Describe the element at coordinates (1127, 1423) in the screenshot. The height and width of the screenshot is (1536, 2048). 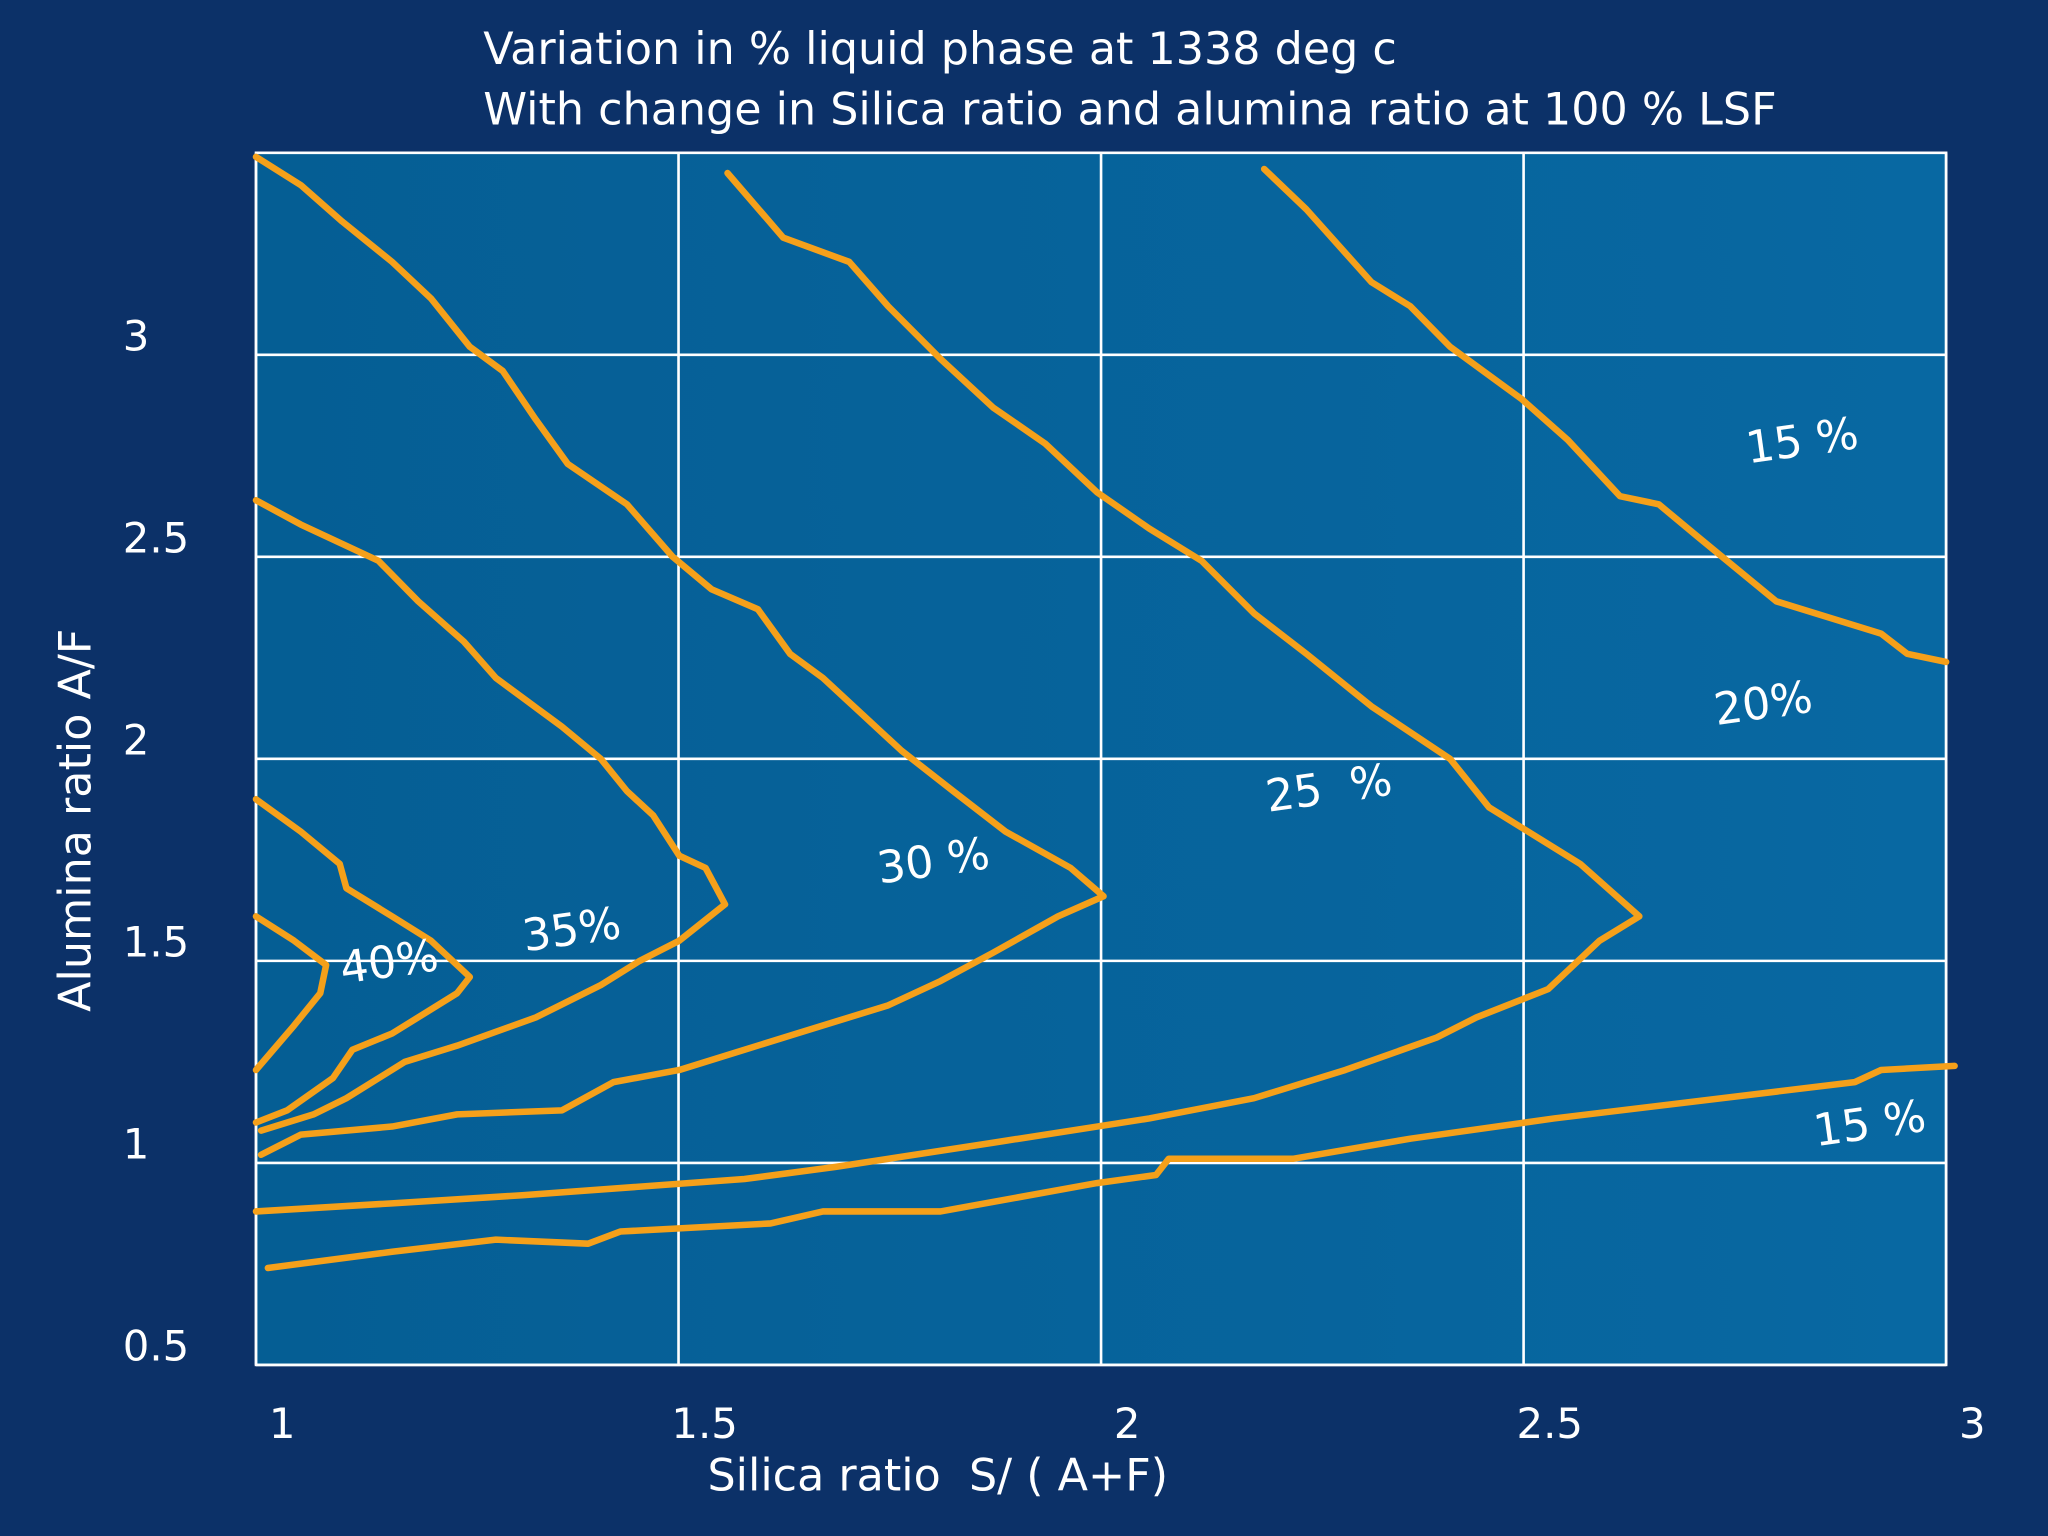
I see `x-tick-label: 2` at that location.